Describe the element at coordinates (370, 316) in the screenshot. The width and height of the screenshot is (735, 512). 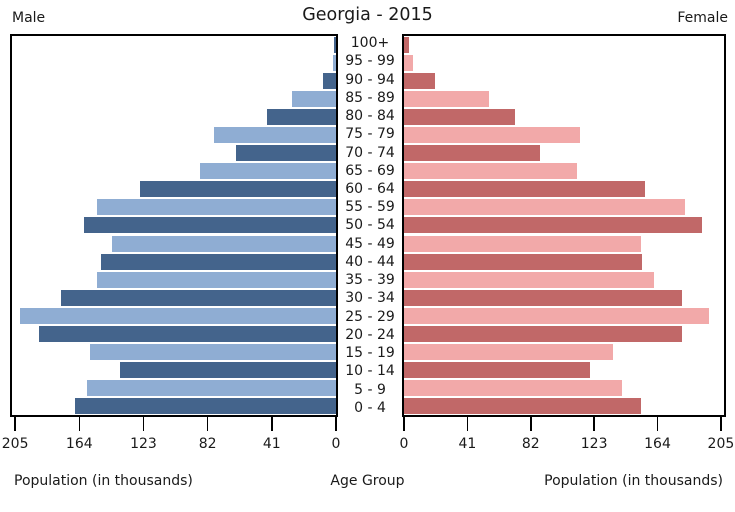
I see `age-group-label: 25 - 29` at that location.